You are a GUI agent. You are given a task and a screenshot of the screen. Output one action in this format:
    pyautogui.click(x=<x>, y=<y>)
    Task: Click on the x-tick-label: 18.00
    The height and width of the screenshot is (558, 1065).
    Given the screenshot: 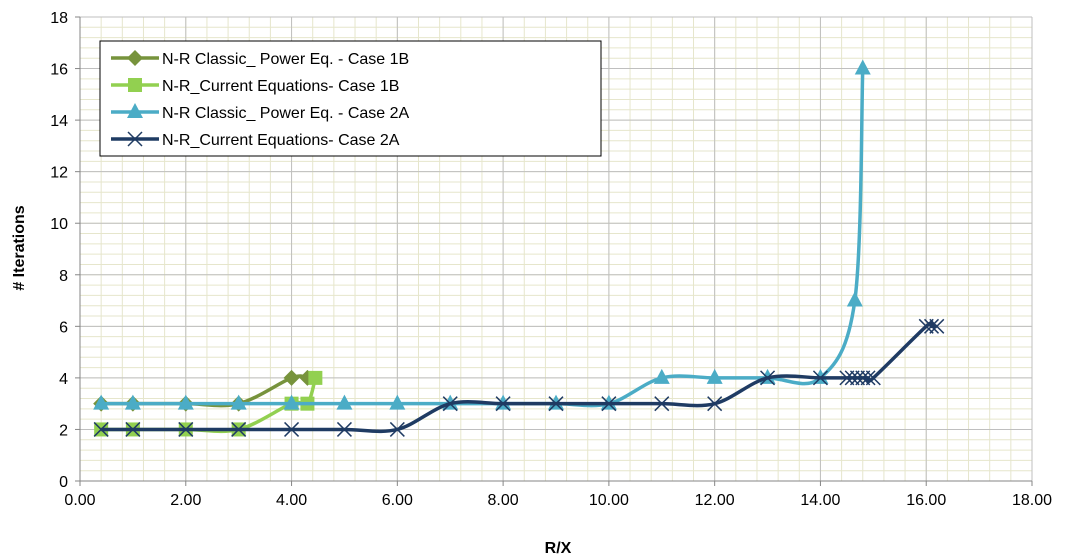 What is the action you would take?
    pyautogui.click(x=1032, y=500)
    